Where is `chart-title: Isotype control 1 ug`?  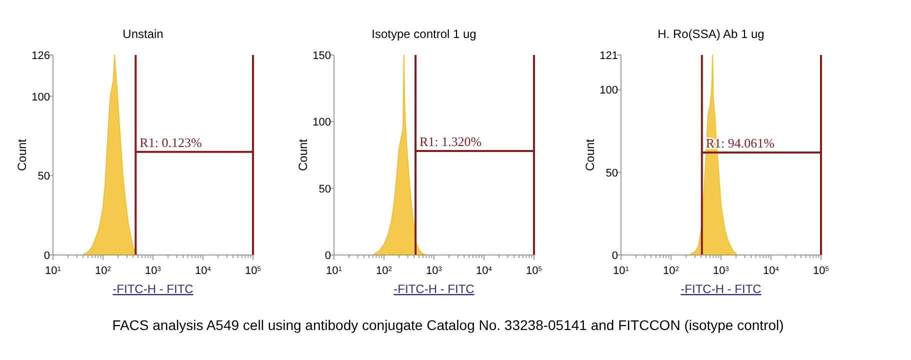
chart-title: Isotype control 1 ug is located at coordinates (424, 34).